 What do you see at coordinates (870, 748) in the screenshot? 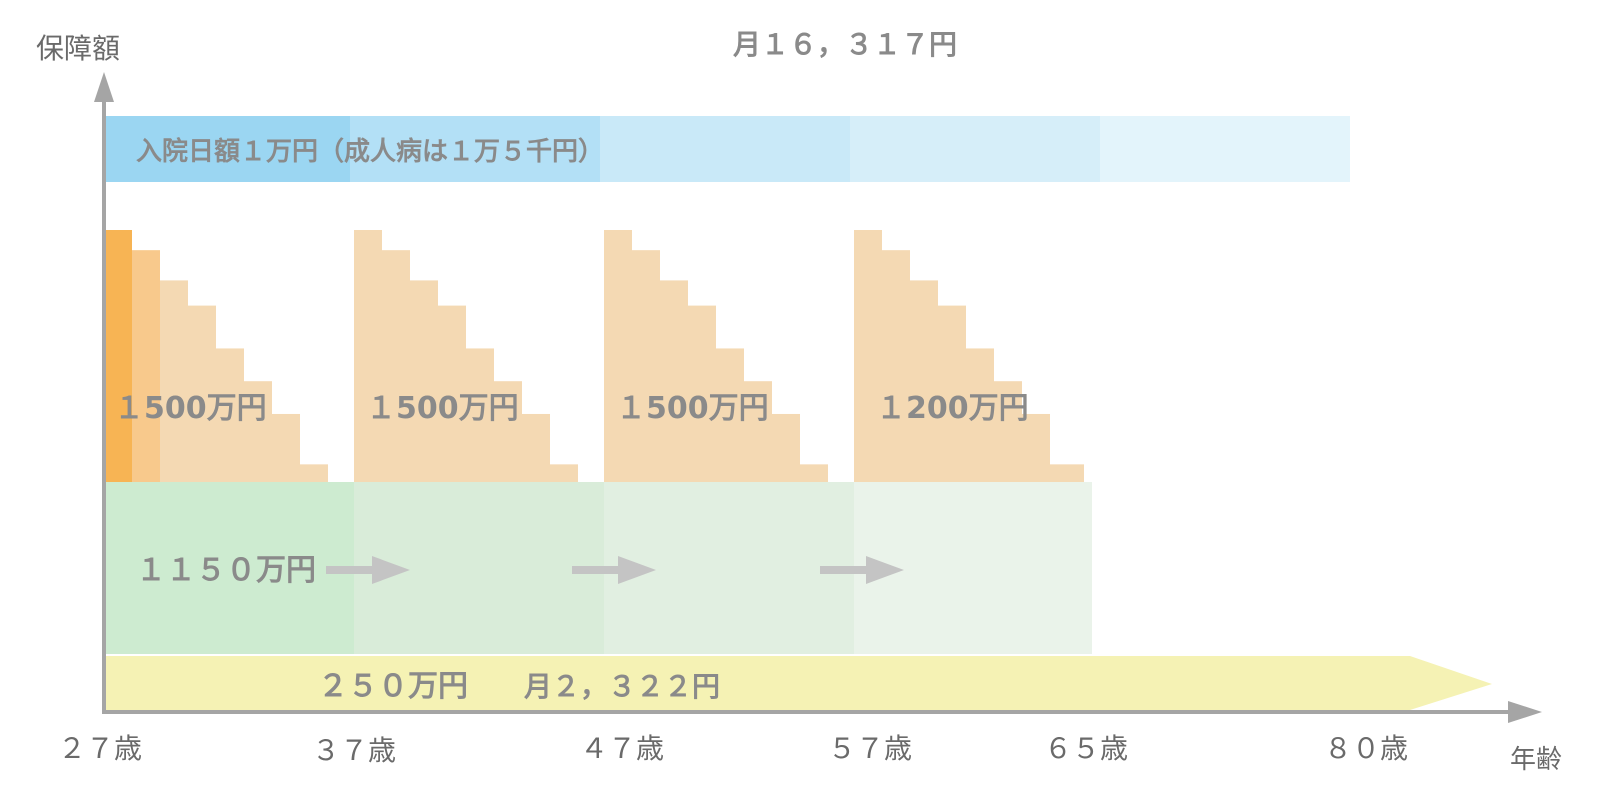
I see `age-tick: ５７歳` at bounding box center [870, 748].